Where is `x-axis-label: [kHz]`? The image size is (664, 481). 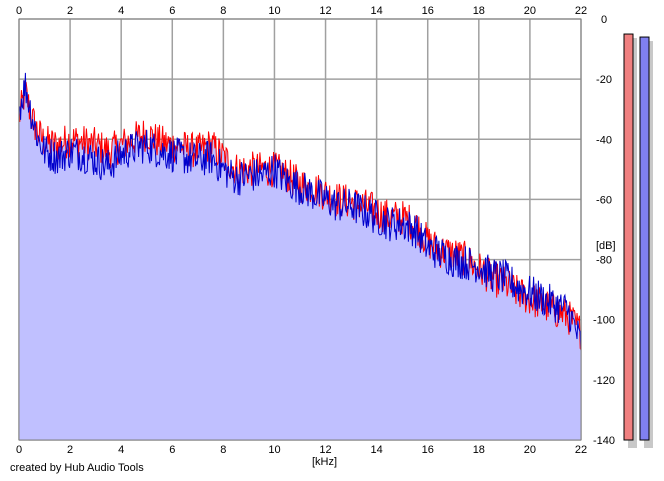 x-axis-label: [kHz] is located at coordinates (325, 462).